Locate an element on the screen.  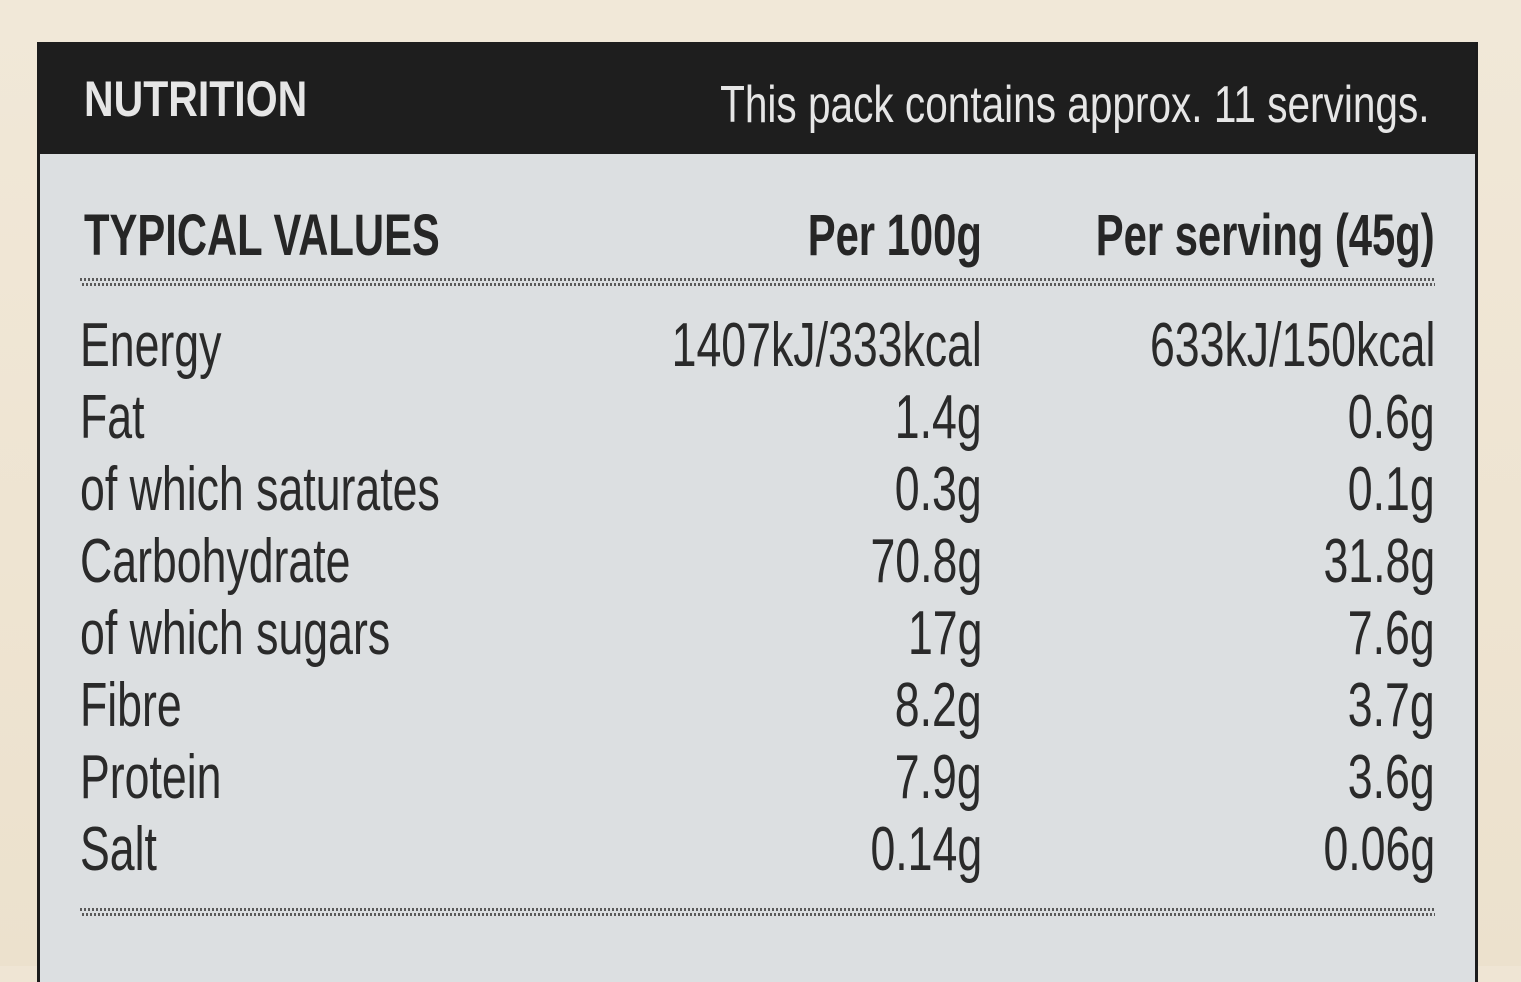
value-per-serving: 0.06g is located at coordinates (1379, 849).